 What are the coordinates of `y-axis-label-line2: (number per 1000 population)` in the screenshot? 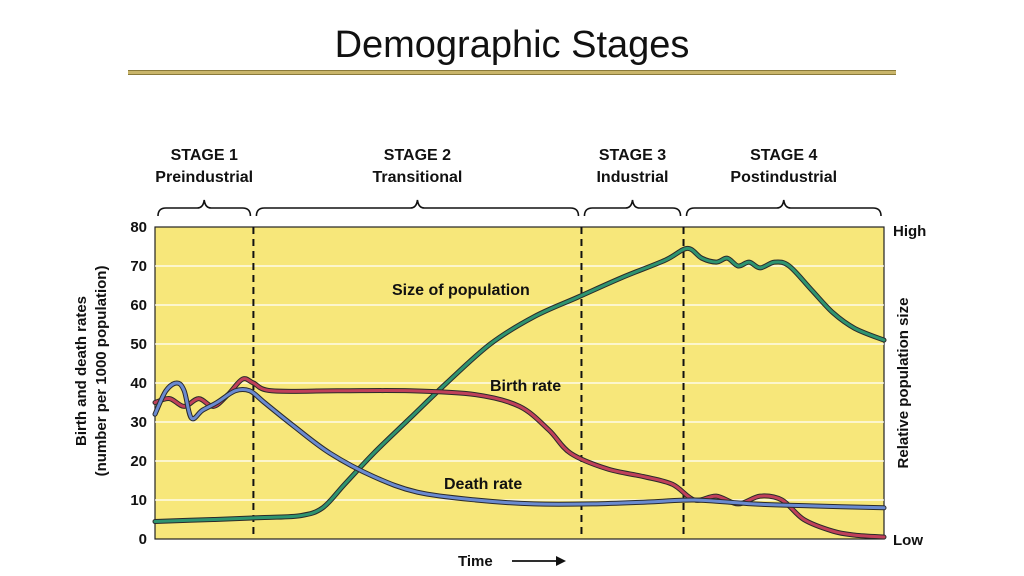 It's located at (101, 371).